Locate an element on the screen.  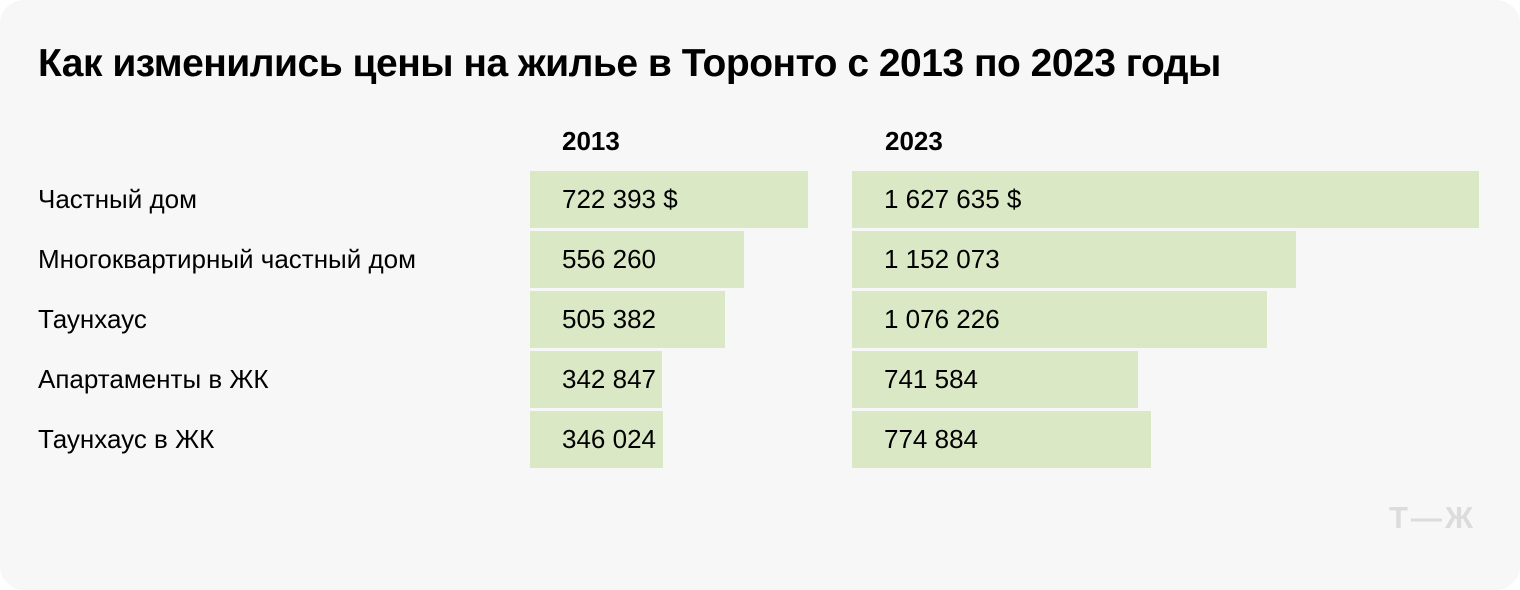
category-label: Таунхаус is located at coordinates (92, 319).